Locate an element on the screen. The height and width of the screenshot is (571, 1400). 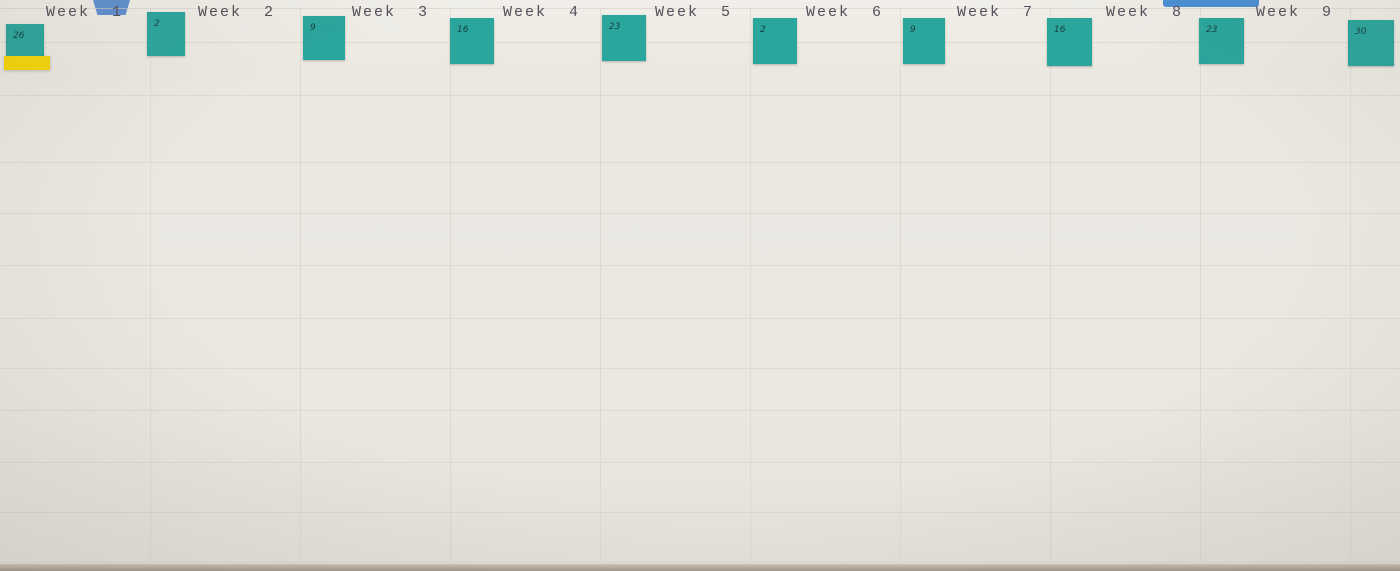
date-tab: 26 is located at coordinates (25, 43).